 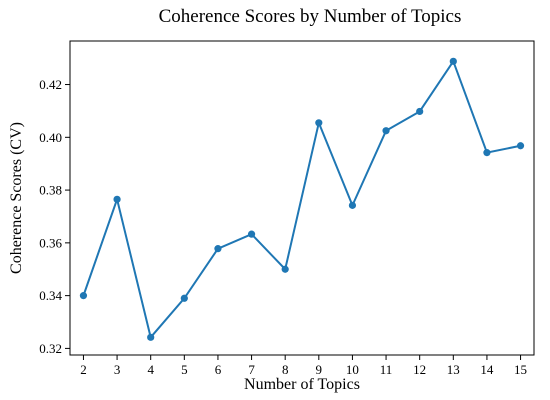 I want to click on x-tick-label: 12, so click(x=419, y=369).